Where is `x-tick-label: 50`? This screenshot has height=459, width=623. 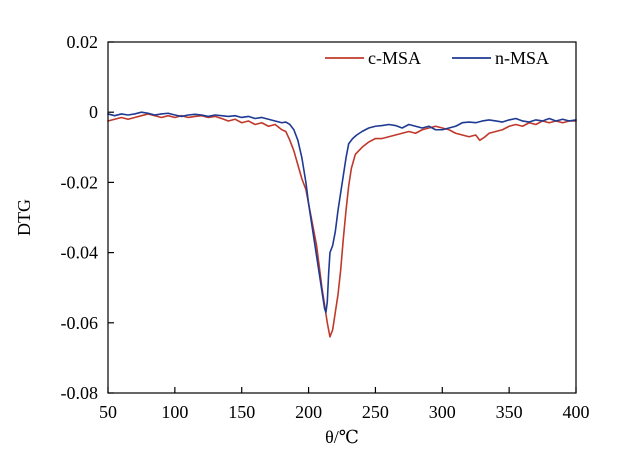
x-tick-label: 50 is located at coordinates (108, 412).